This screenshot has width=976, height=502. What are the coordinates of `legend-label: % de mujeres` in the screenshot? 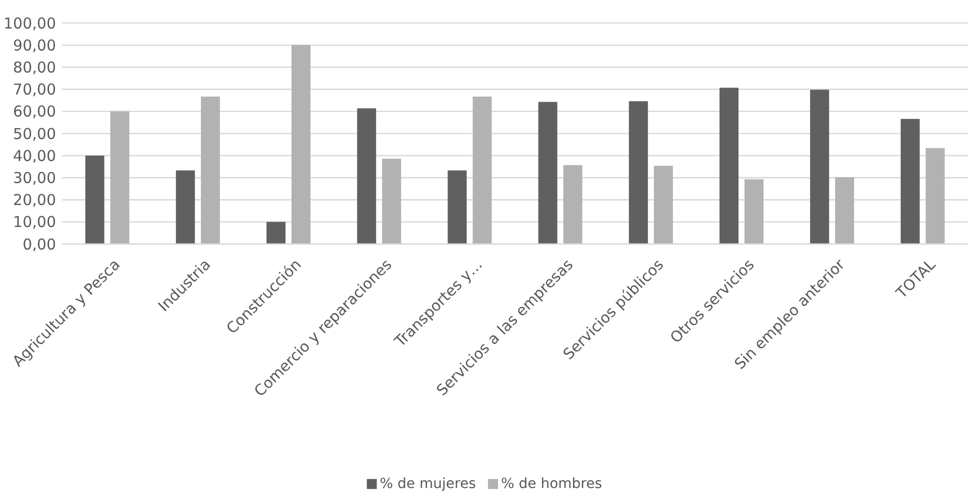 It's located at (428, 484).